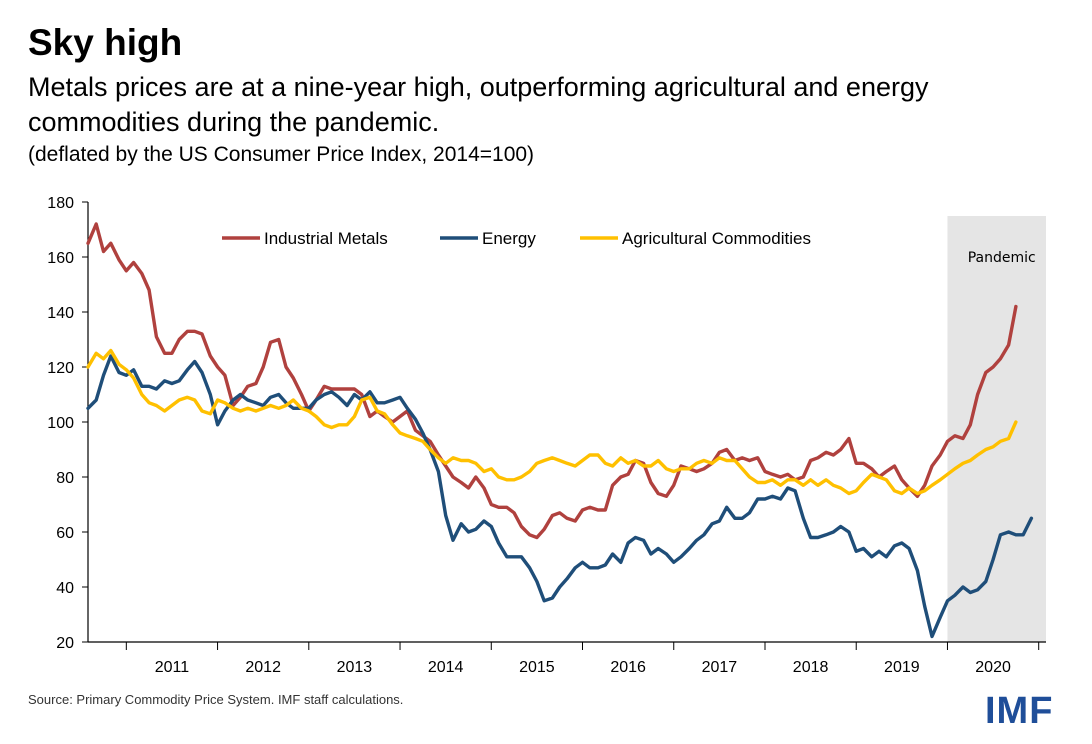 The width and height of the screenshot is (1092, 744). I want to click on y-tick-label: 120, so click(60, 368).